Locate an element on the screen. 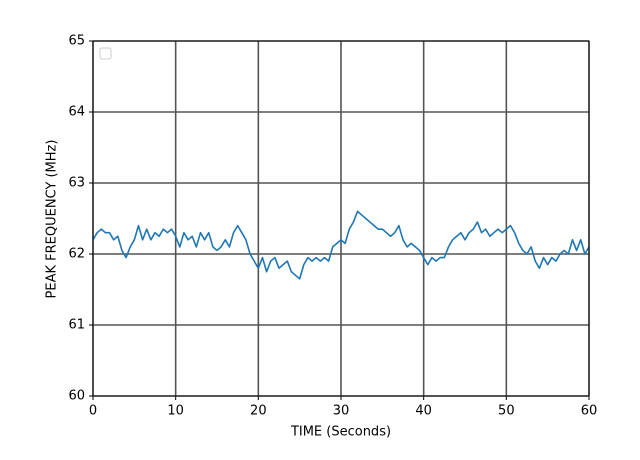 This screenshot has width=640, height=460. x-tick-label: 0 is located at coordinates (93, 411).